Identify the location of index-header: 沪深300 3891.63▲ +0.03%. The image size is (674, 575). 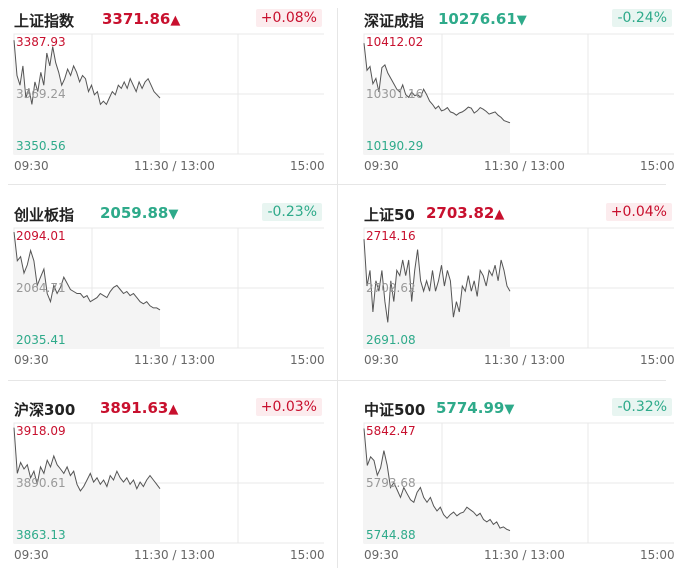
(171, 408).